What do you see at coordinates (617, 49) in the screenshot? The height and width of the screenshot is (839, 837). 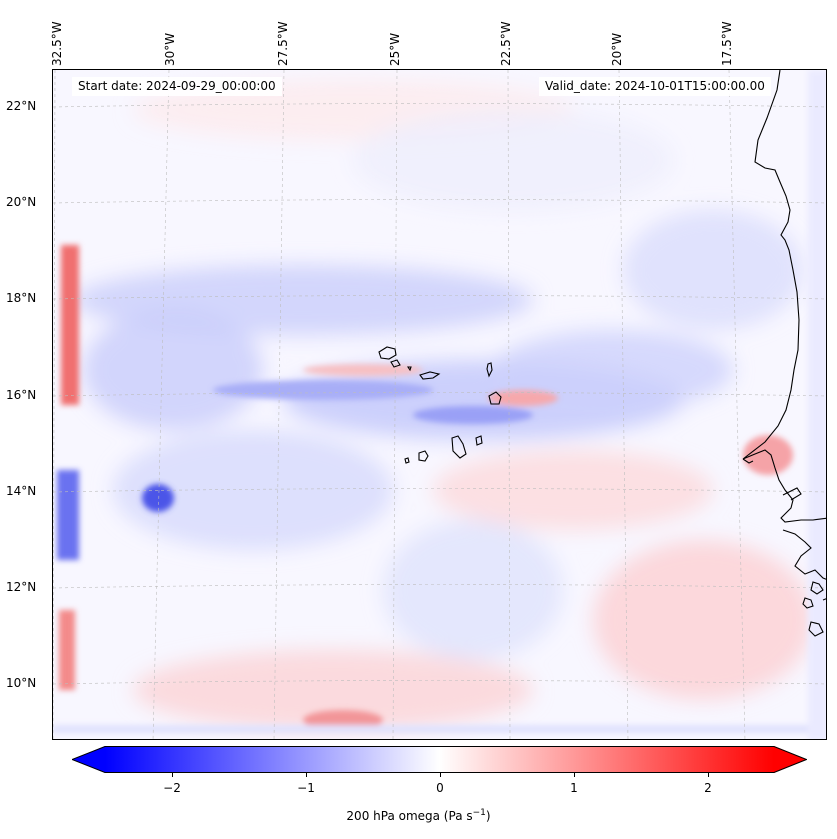 I see `lon-label-20w: 20°W` at bounding box center [617, 49].